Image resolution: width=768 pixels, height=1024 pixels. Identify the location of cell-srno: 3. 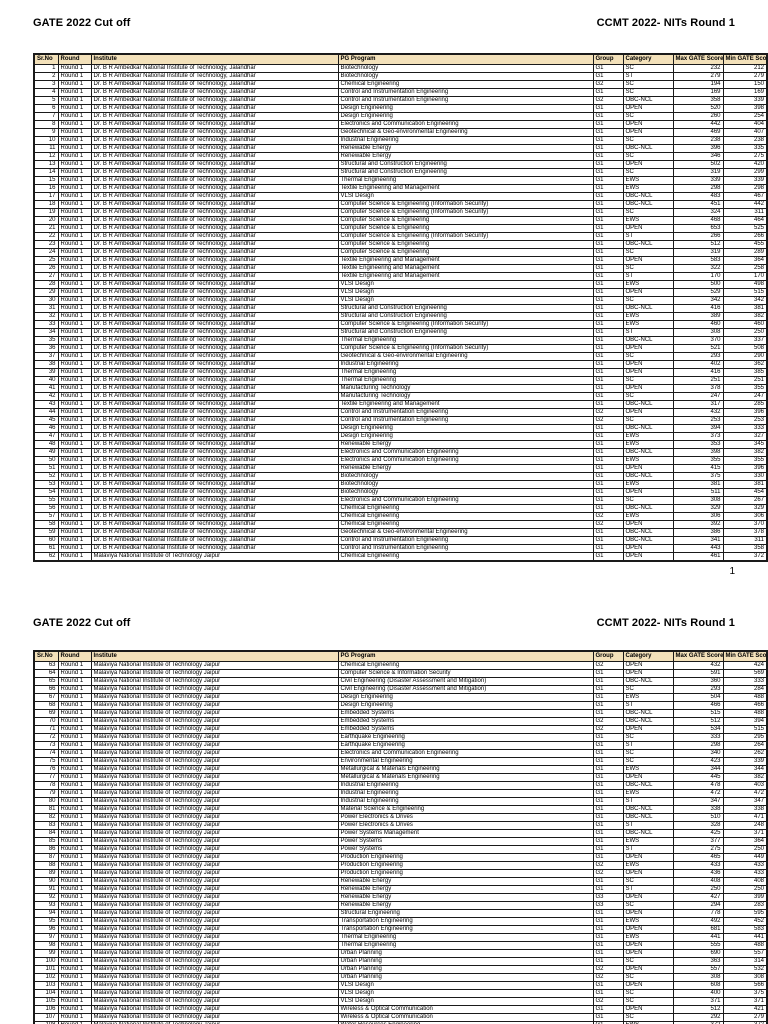
(46, 84).